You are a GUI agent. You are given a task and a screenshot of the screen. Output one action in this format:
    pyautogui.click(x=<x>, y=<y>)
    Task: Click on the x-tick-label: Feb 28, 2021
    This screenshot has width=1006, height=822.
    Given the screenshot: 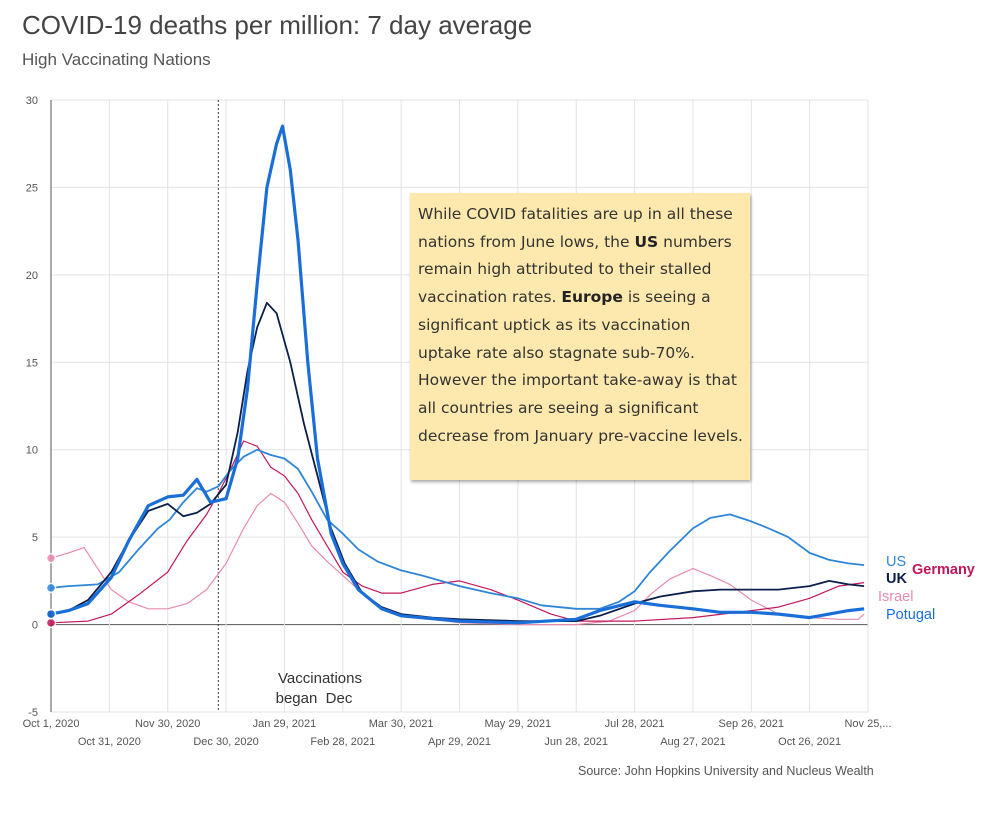 What is the action you would take?
    pyautogui.click(x=342, y=742)
    